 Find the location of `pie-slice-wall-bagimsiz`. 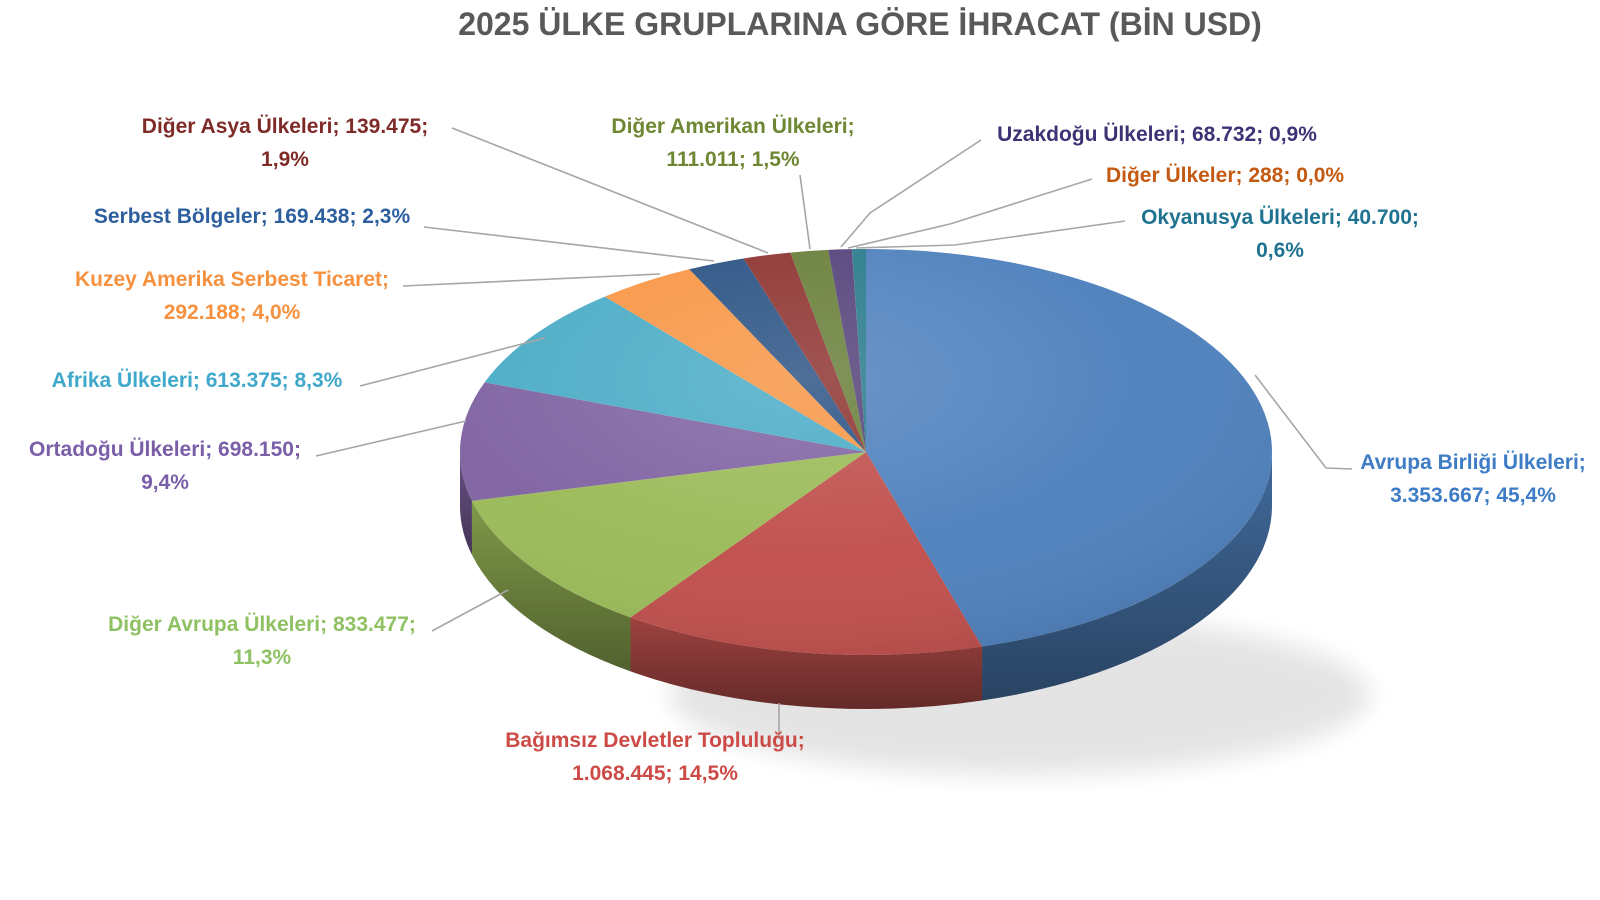

pie-slice-wall-bagimsiz is located at coordinates (806, 663).